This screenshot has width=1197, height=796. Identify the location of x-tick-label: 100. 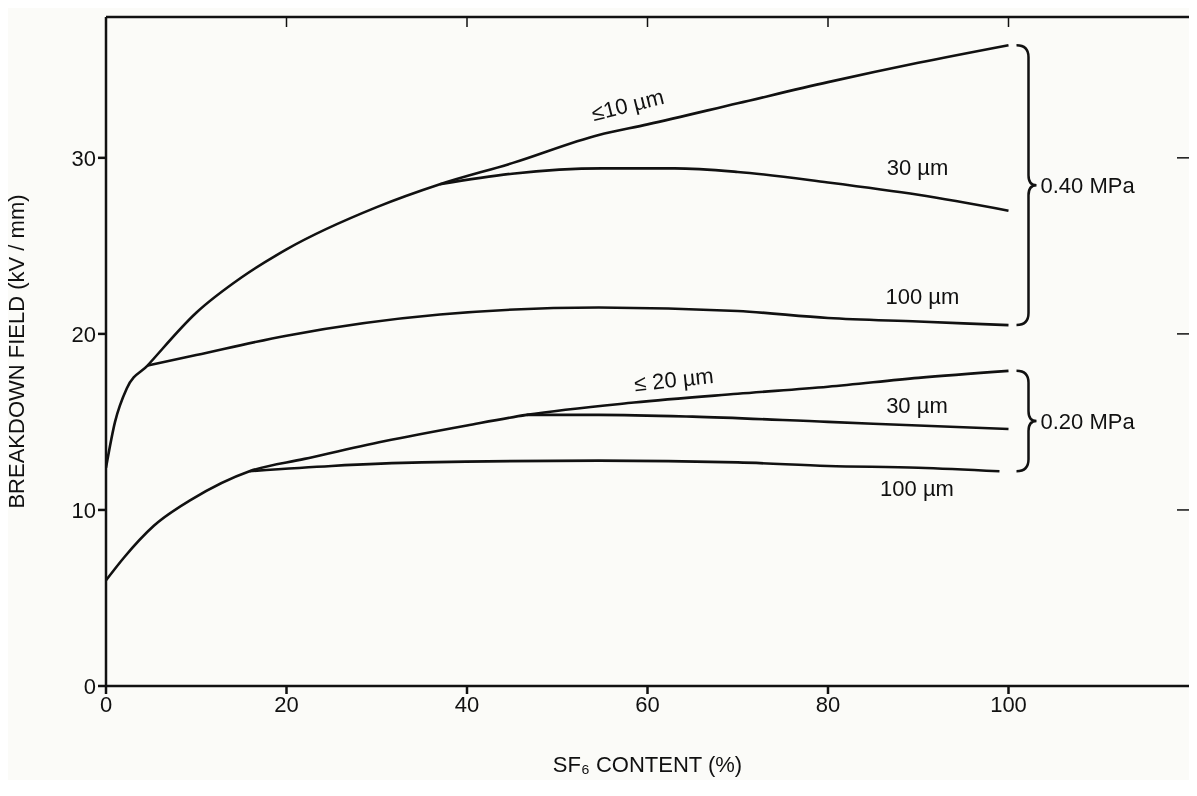
(1008, 704).